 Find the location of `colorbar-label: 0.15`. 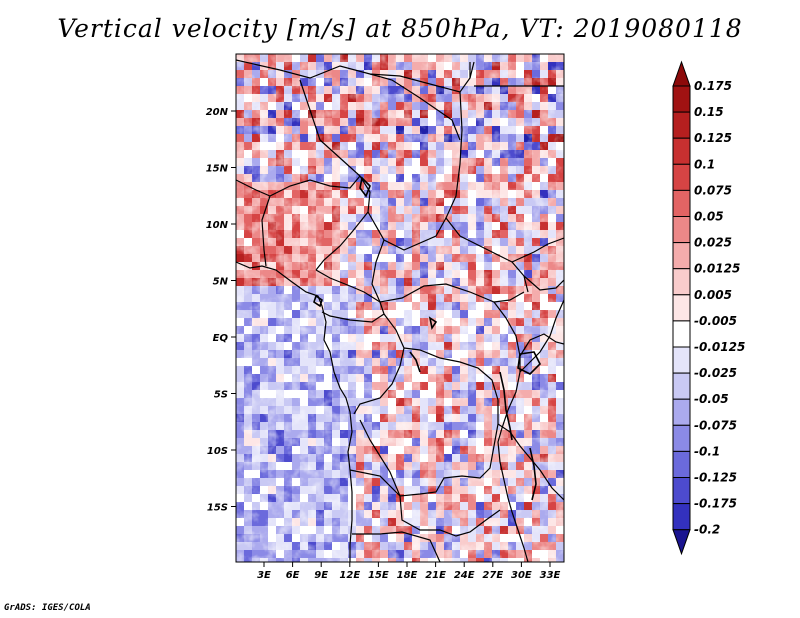

colorbar-label: 0.15 is located at coordinates (709, 112).